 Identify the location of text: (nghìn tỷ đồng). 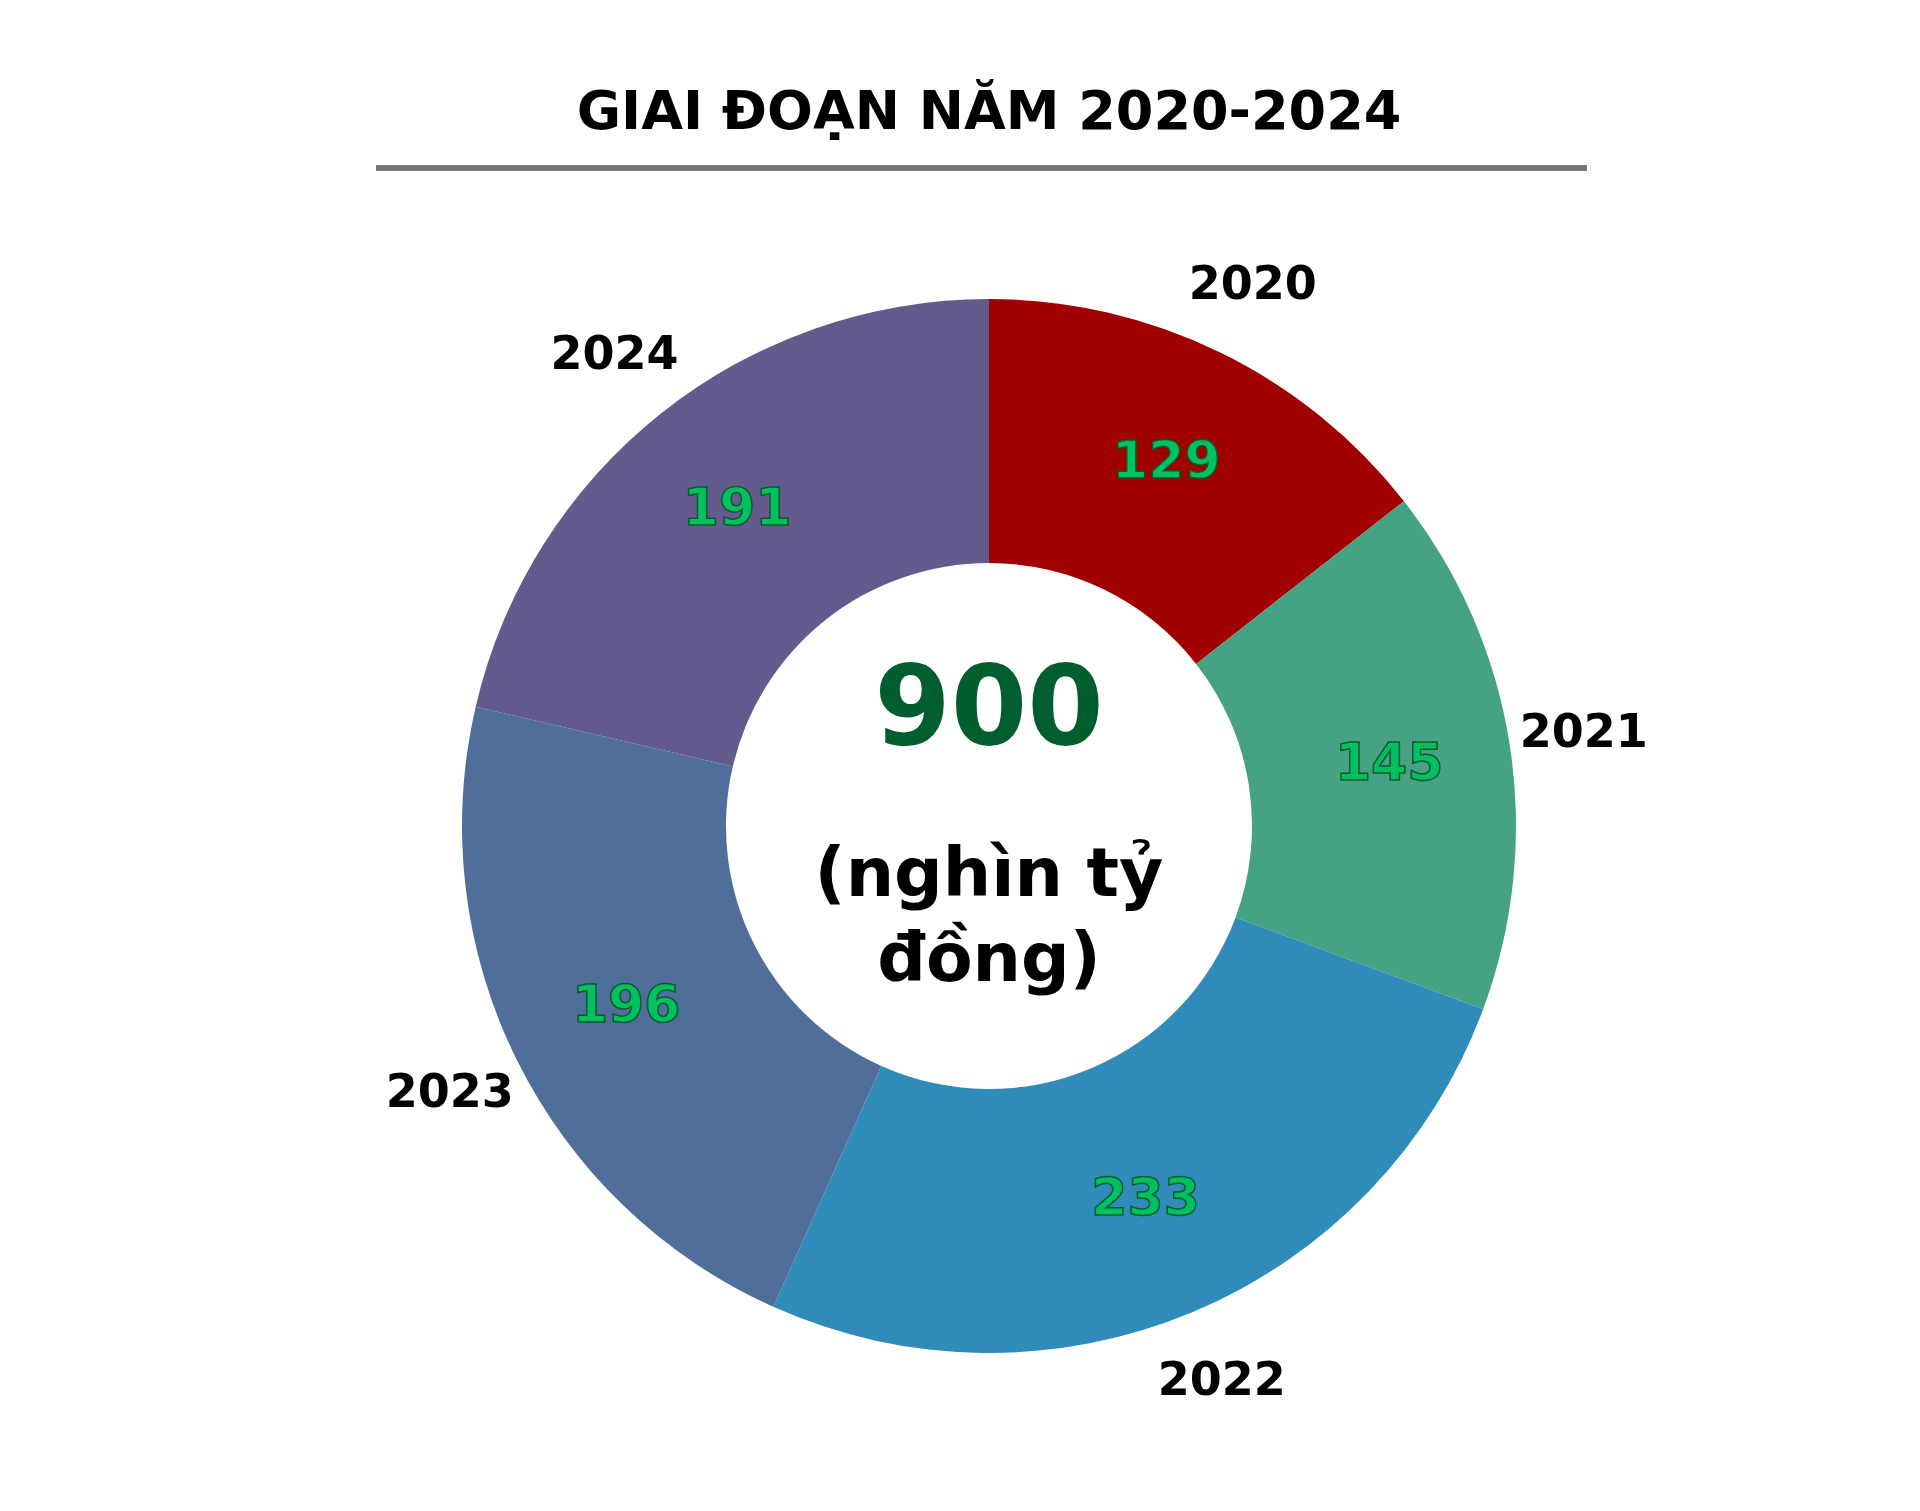
(989, 915).